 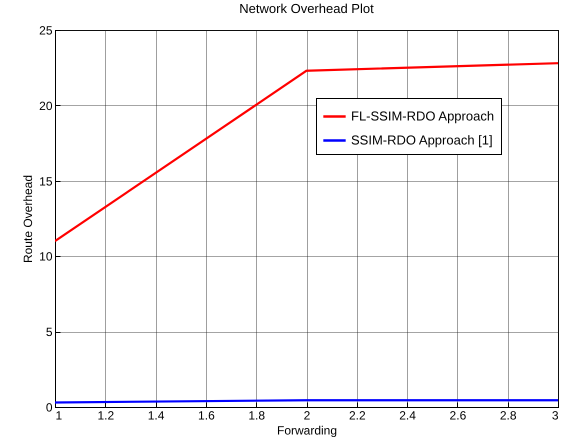 I want to click on x-tick-label: 1.2, so click(x=105, y=415).